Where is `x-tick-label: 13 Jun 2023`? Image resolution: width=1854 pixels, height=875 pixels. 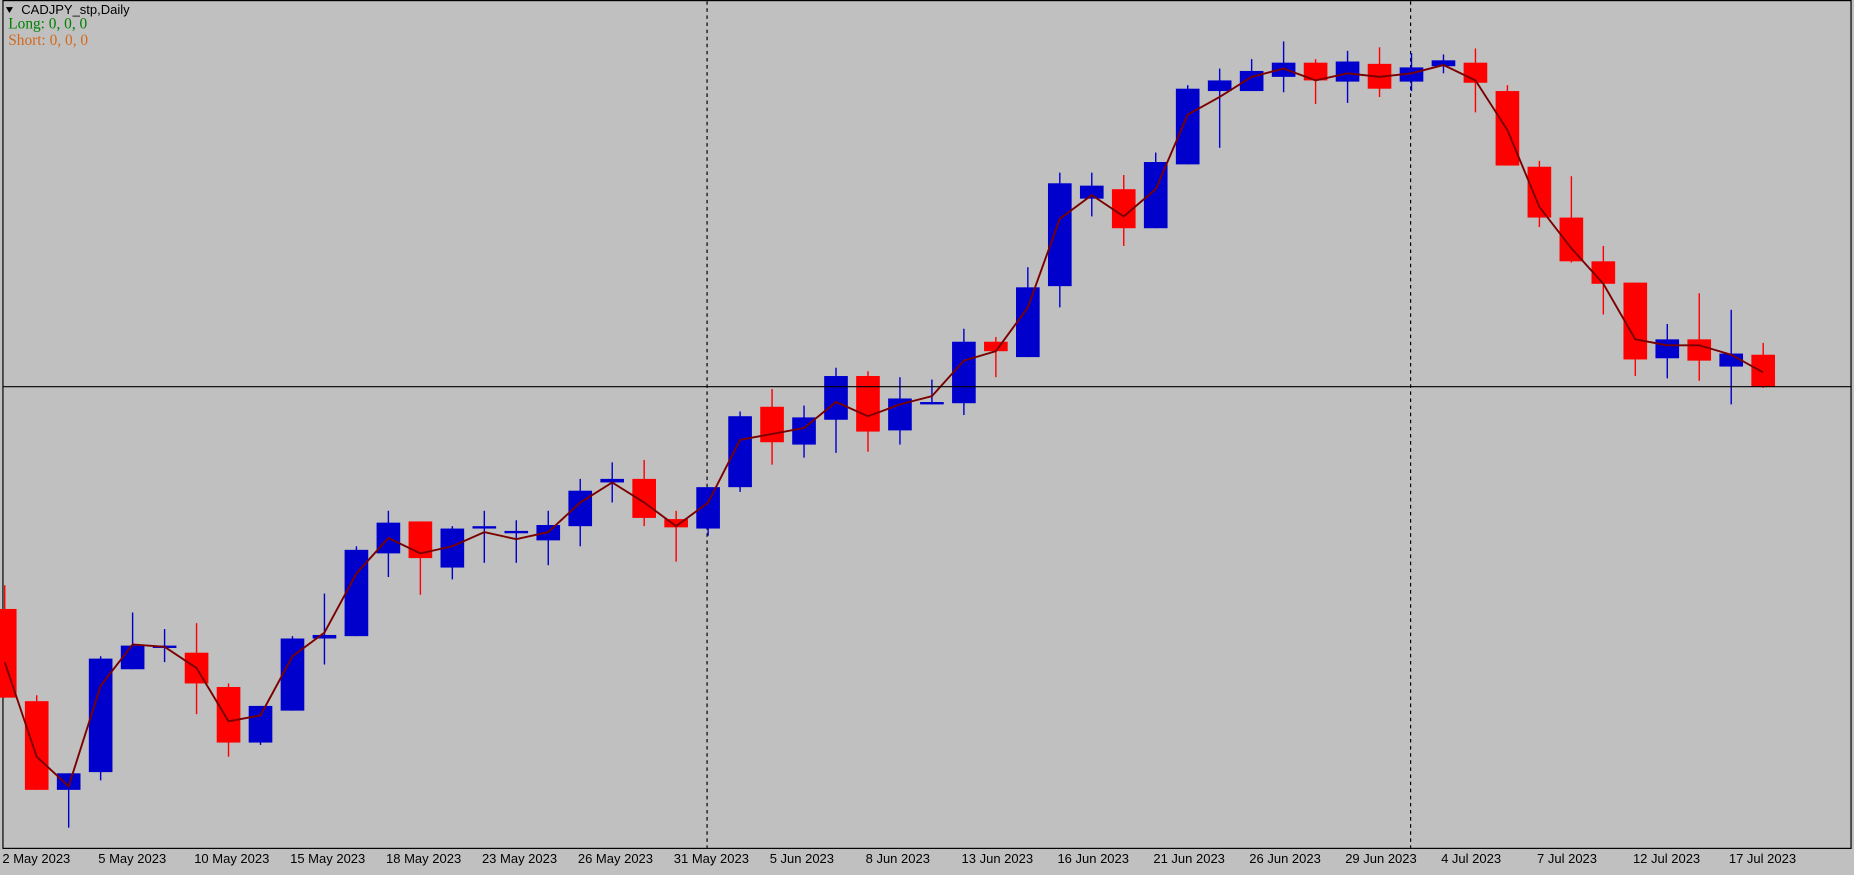
x-tick-label: 13 Jun 2023 is located at coordinates (998, 858).